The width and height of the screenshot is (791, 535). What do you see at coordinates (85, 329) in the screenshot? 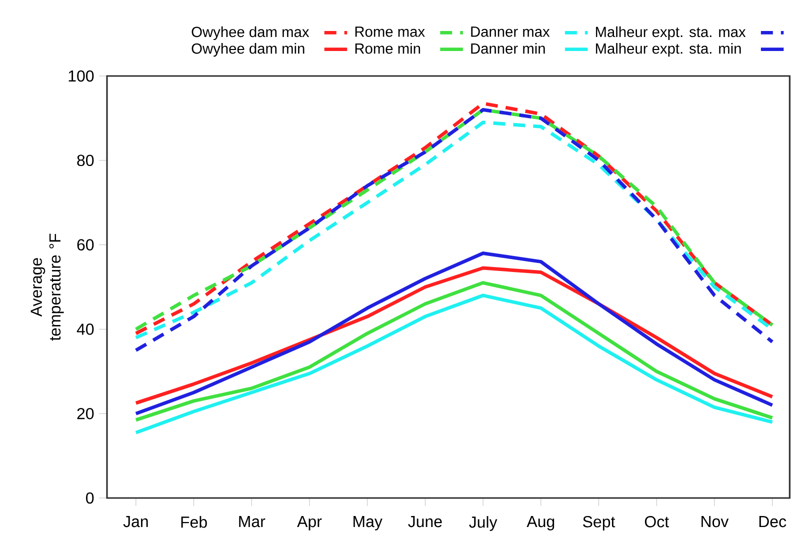
I see `y-tick-label: 40` at bounding box center [85, 329].